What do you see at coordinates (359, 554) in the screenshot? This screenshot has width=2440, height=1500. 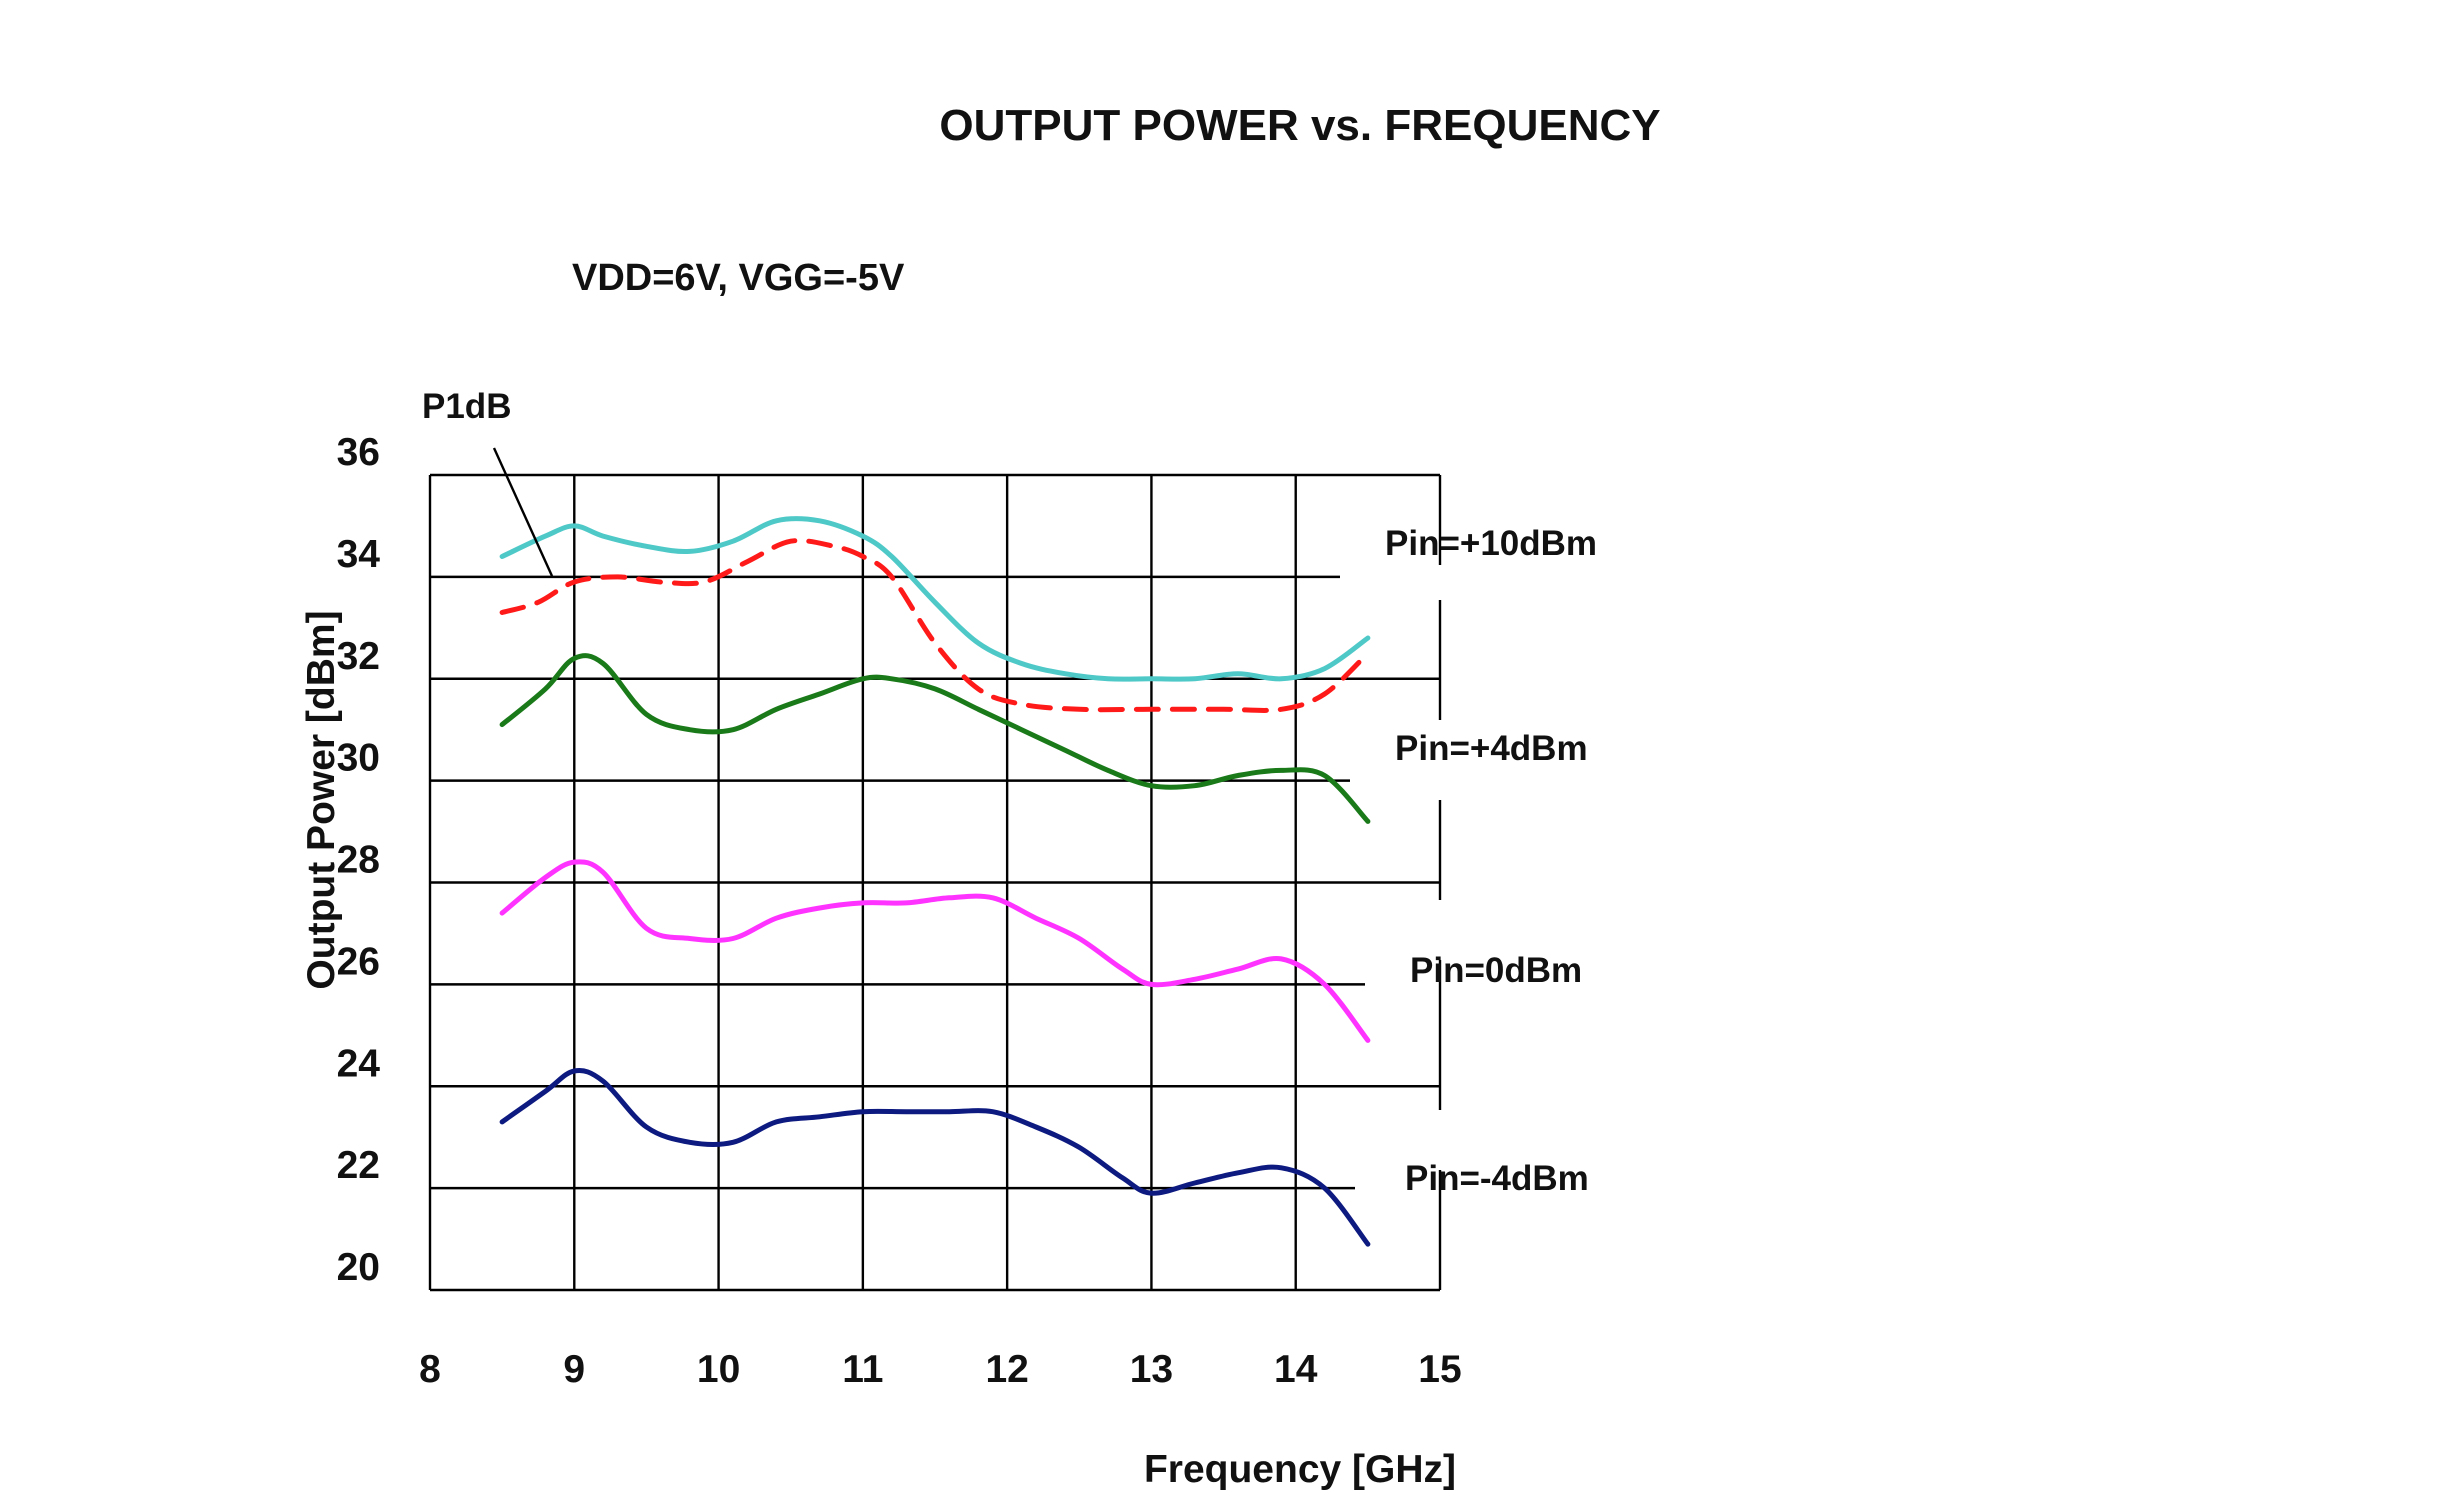 I see `y-tick-label: 34` at bounding box center [359, 554].